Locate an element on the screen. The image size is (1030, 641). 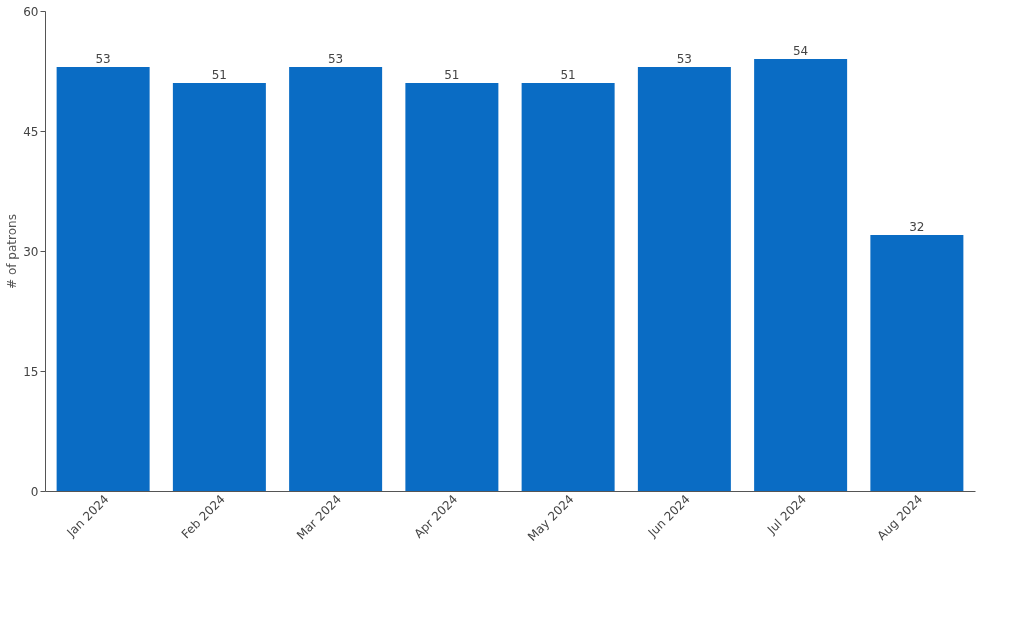
y-tick-label: 60 is located at coordinates (31, 11).